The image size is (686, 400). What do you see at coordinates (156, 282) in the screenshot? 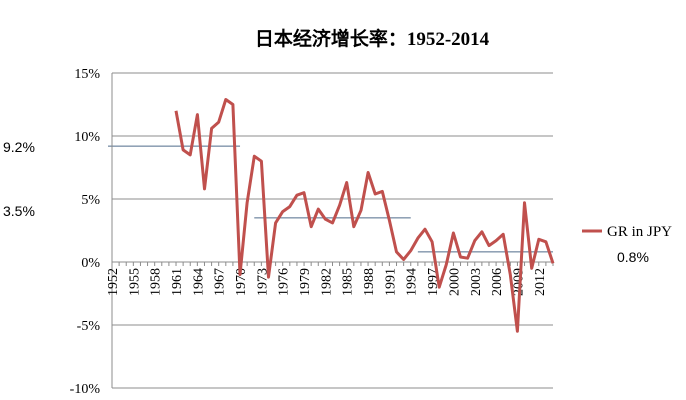
I see `x-tick-label: 1958` at bounding box center [156, 282].